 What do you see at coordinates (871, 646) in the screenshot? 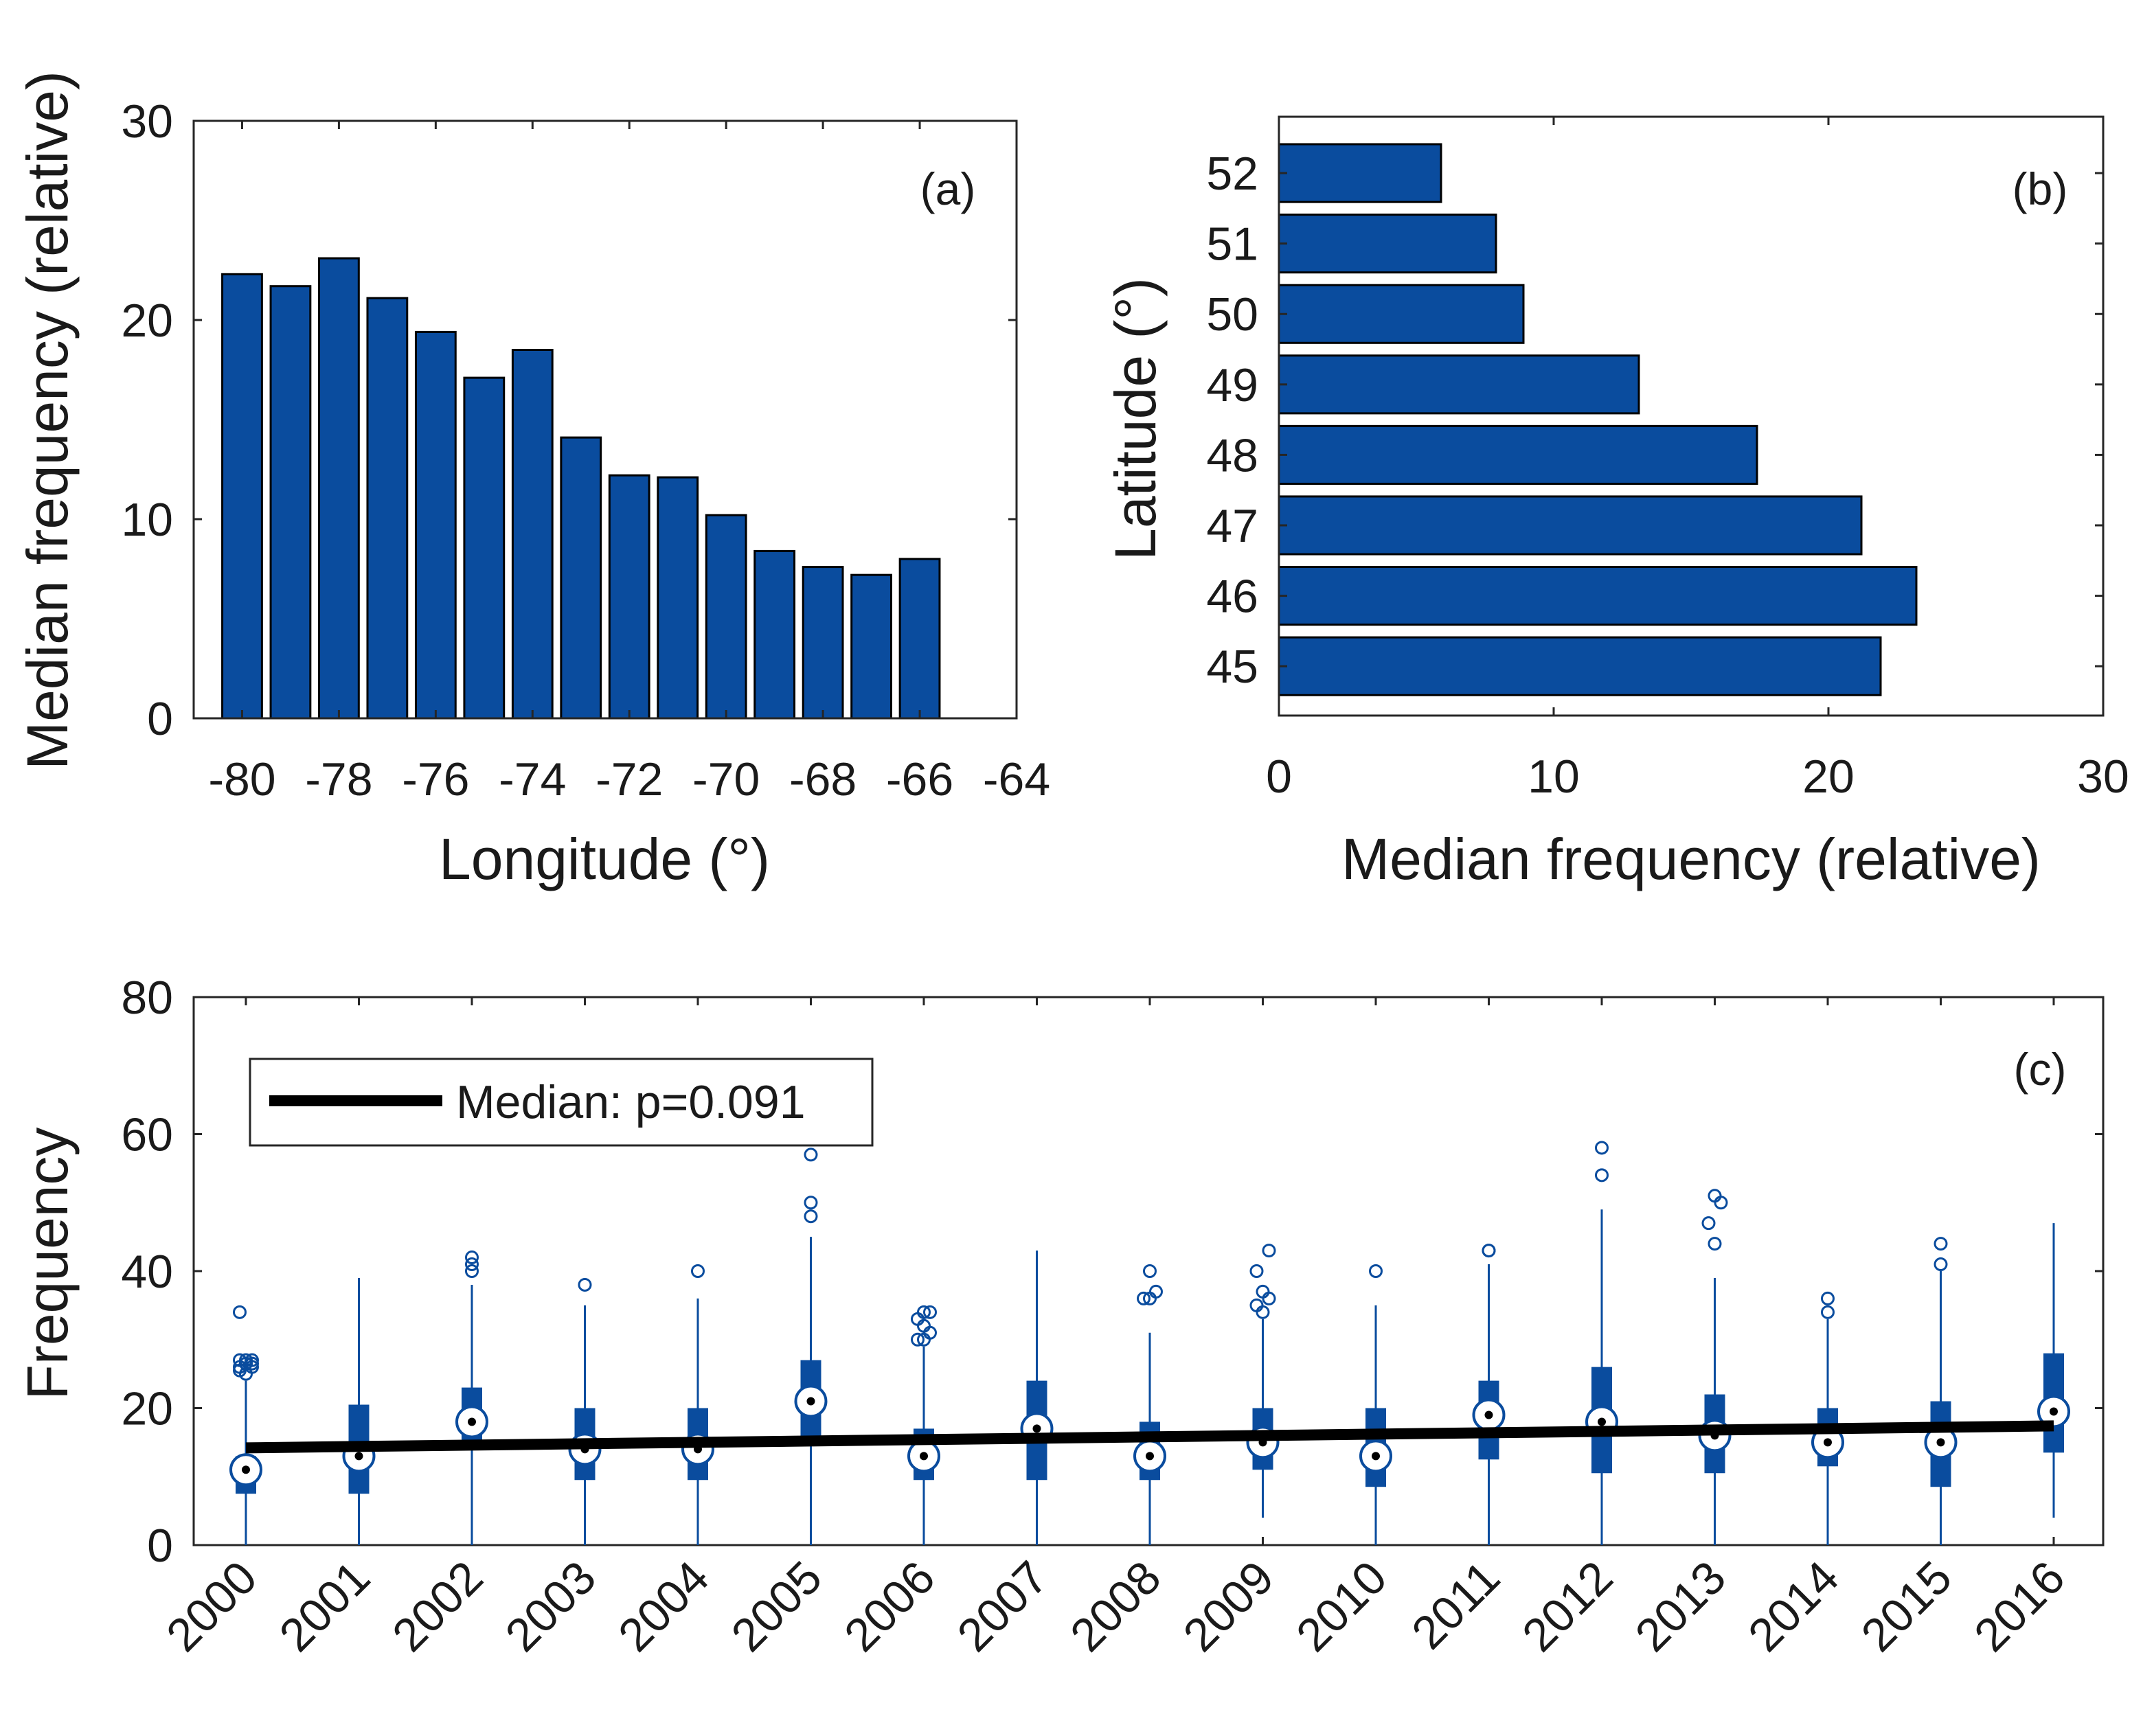
I see `bar-lon--67` at bounding box center [871, 646].